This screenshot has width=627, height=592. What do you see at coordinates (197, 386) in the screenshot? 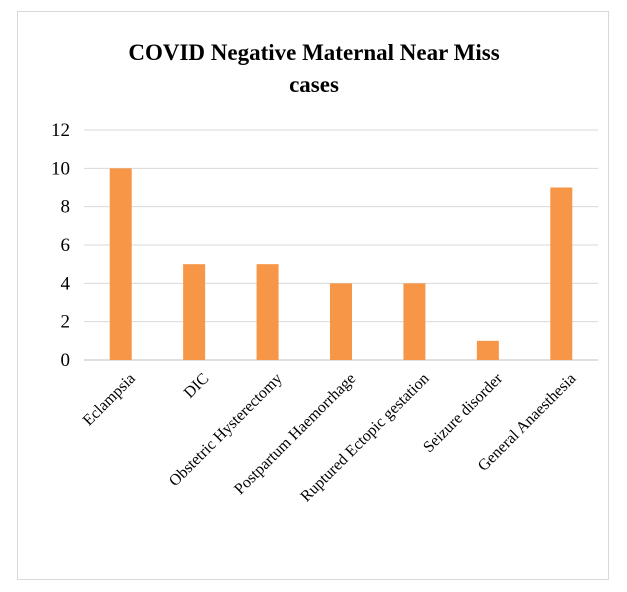
I see `x-category-label: DIC` at bounding box center [197, 386].